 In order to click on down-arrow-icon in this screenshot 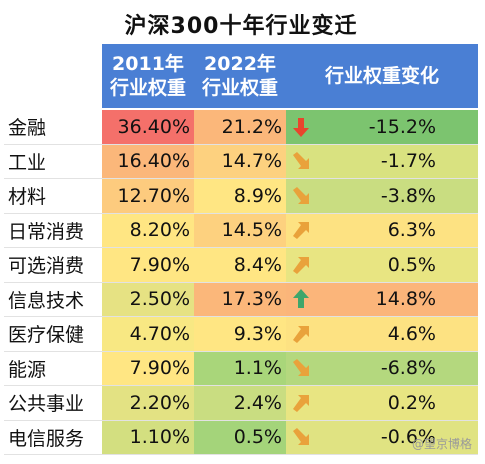, I will do `click(301, 127)`.